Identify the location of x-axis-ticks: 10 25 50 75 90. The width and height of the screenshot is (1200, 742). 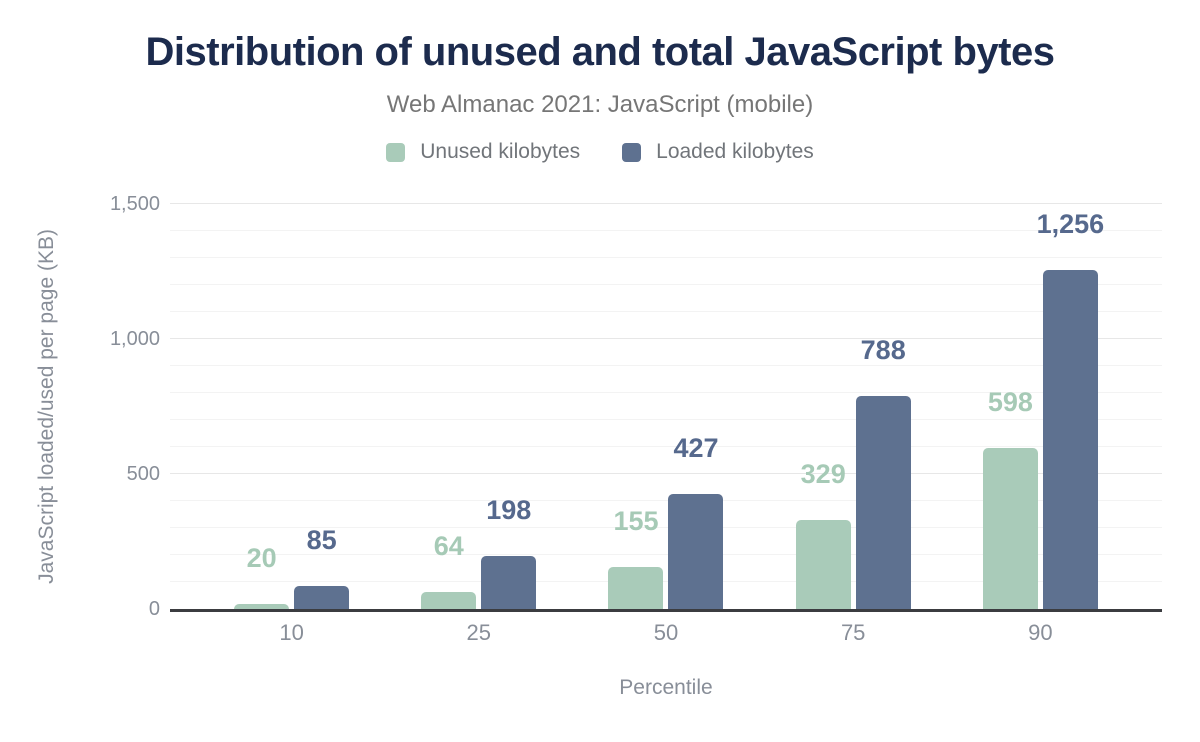
(666, 633).